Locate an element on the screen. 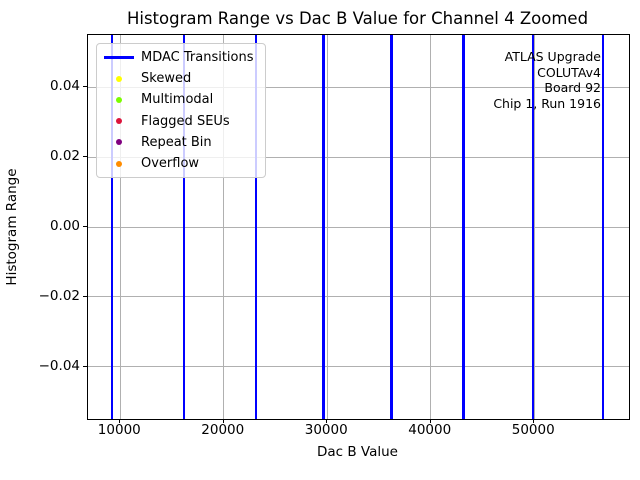  x-axis-label: Dac B Value is located at coordinates (357, 452).